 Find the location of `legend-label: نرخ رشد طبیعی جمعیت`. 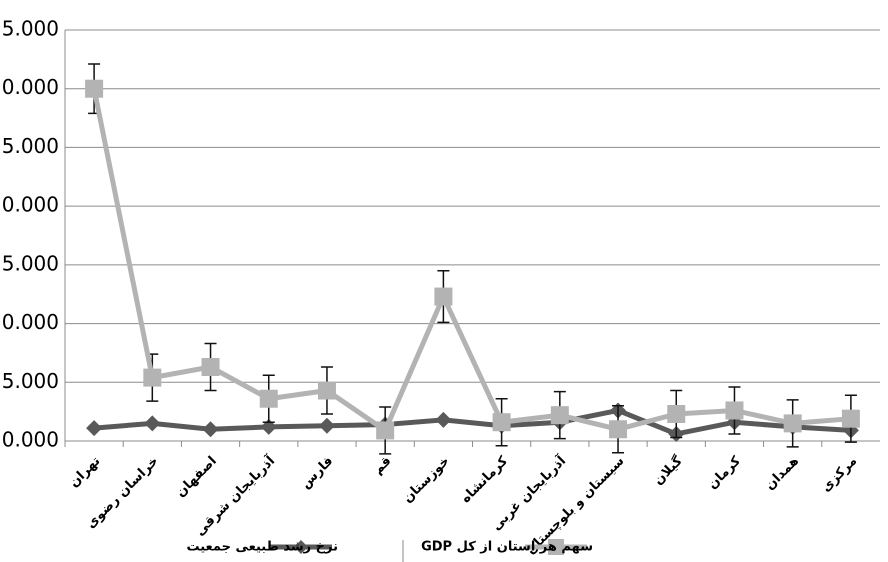

legend-label: نرخ رشد طبیعی جمعیت is located at coordinates (262, 547).